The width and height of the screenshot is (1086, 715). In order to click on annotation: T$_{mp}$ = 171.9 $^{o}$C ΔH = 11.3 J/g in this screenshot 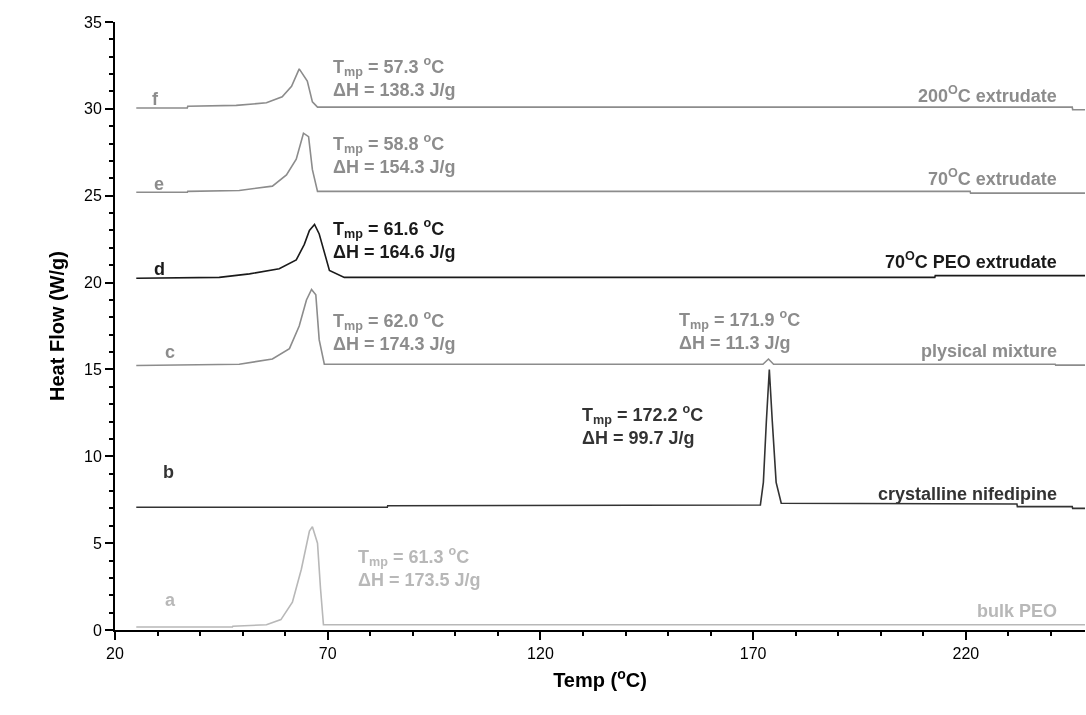, I will do `click(740, 330)`.